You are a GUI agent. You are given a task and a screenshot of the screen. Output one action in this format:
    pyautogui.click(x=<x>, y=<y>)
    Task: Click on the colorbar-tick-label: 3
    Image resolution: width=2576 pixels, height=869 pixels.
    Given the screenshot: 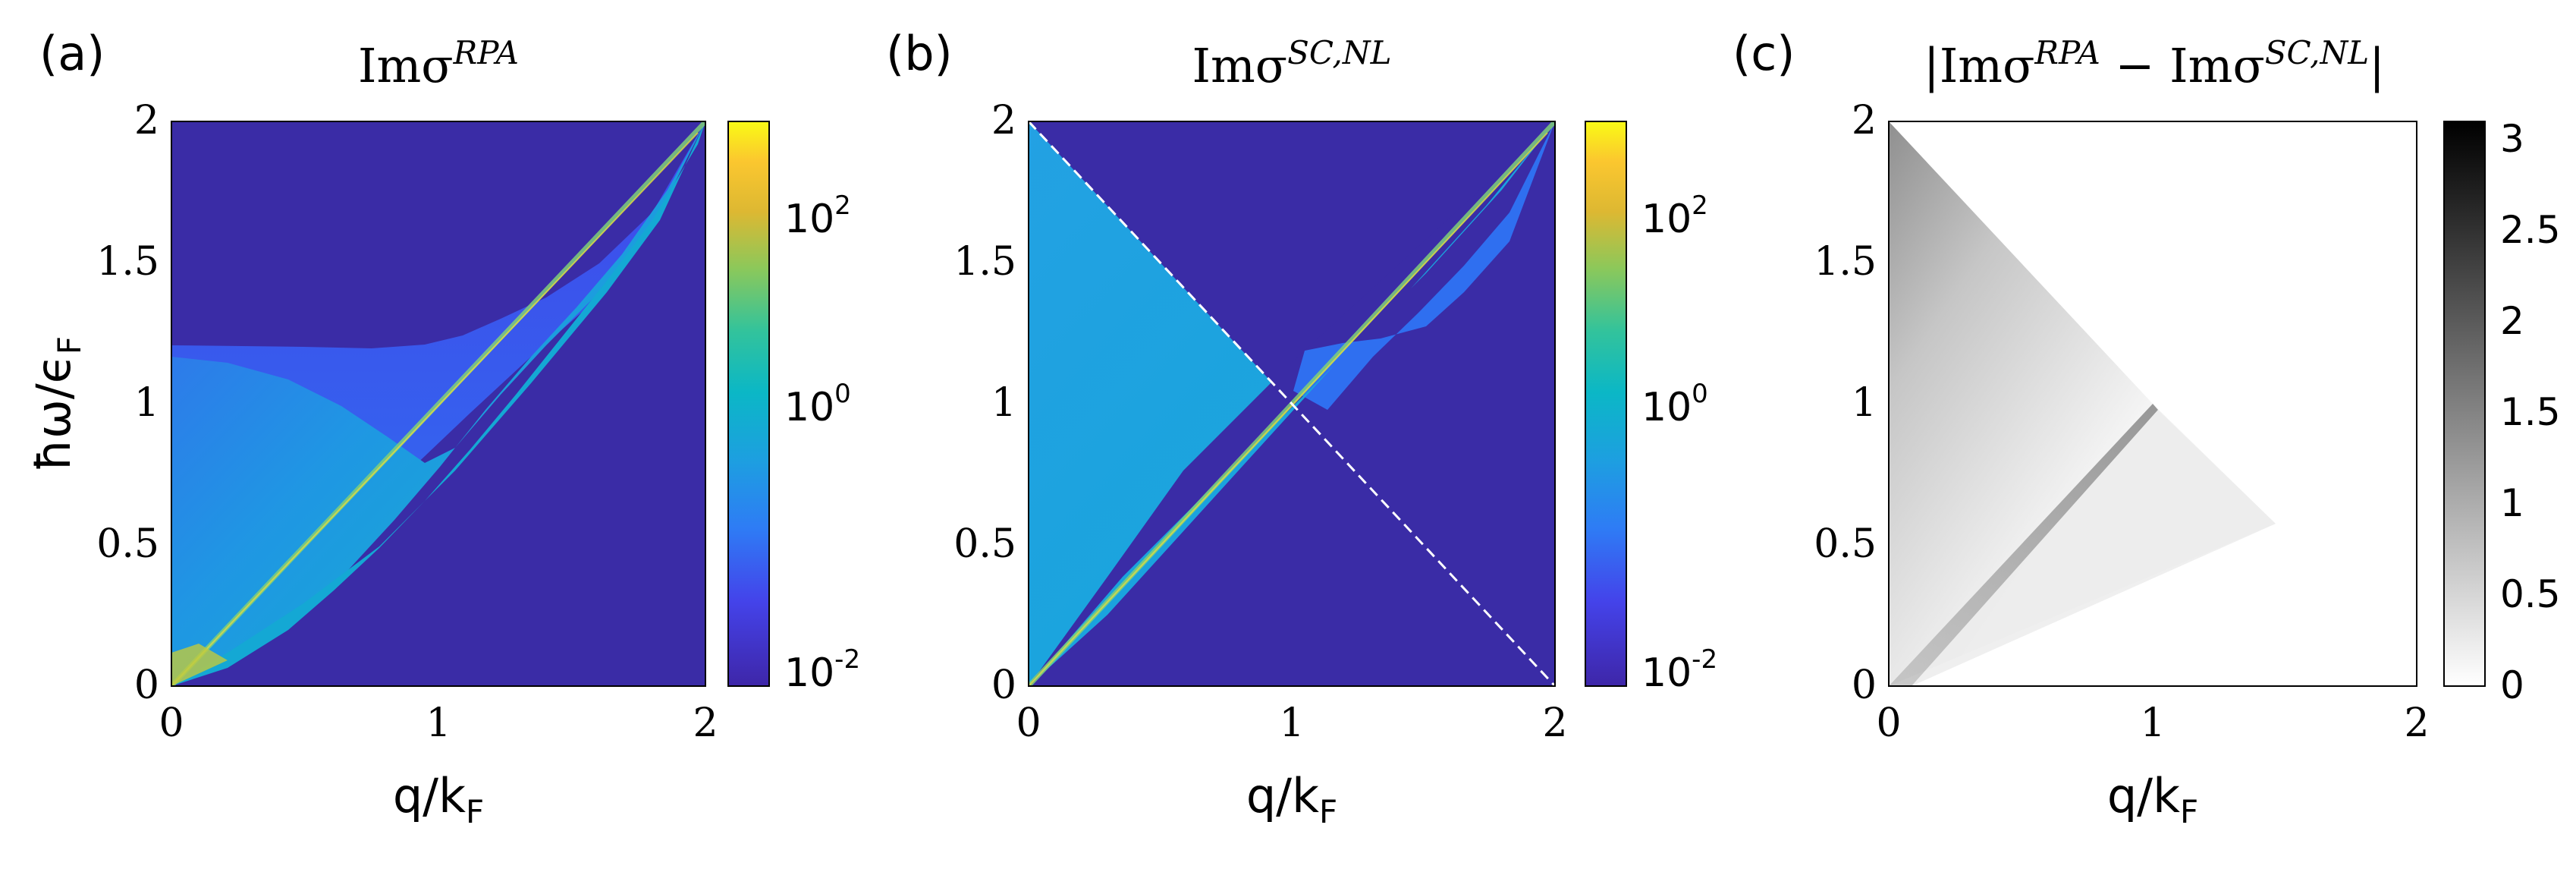 What is the action you would take?
    pyautogui.click(x=2512, y=139)
    